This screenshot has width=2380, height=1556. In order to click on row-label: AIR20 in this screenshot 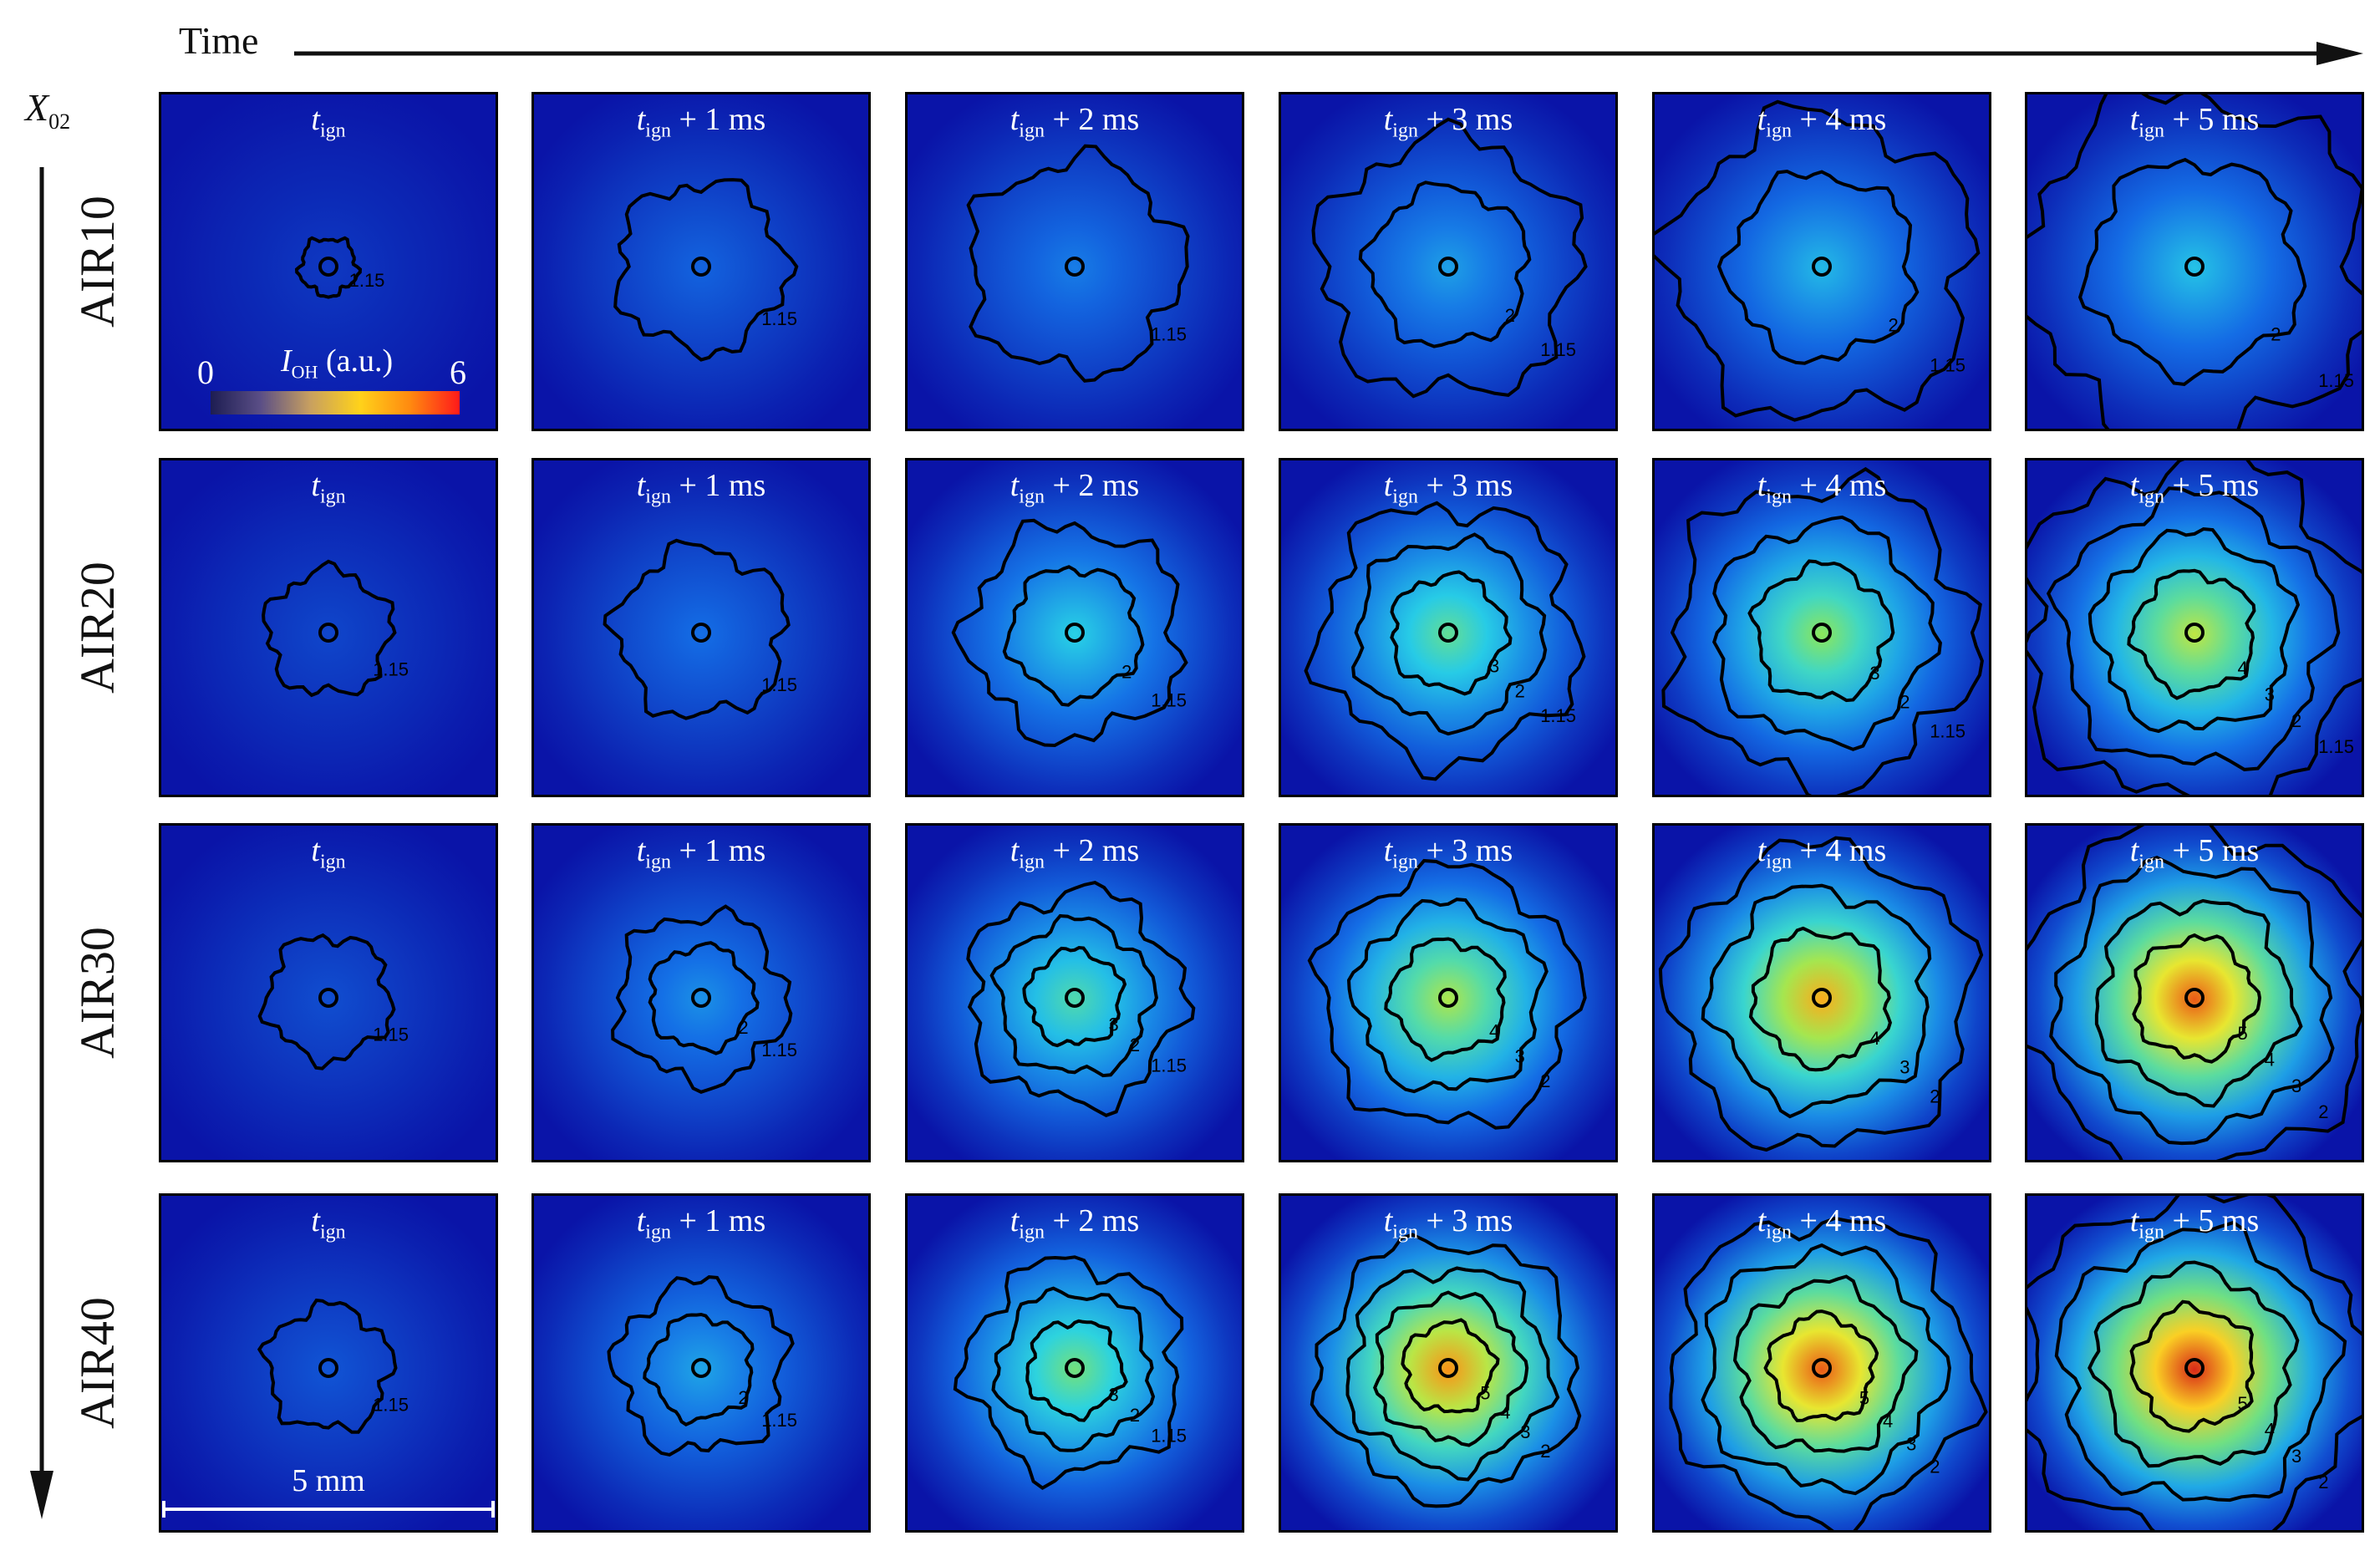, I will do `click(97, 628)`.